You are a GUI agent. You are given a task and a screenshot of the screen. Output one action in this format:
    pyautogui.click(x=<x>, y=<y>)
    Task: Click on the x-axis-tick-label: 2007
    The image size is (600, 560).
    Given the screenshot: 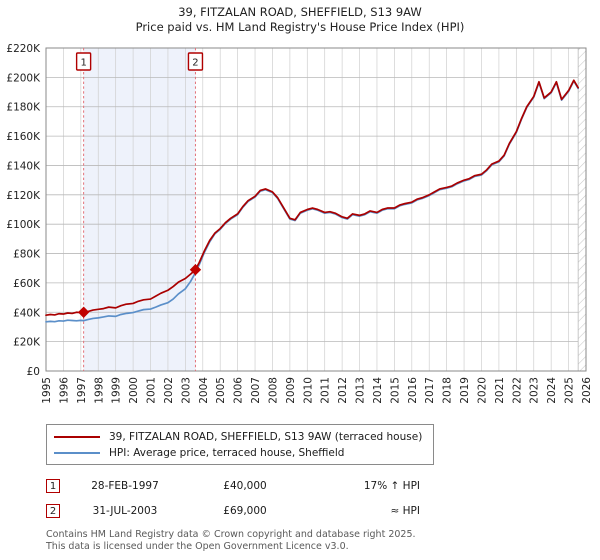 What is the action you would take?
    pyautogui.click(x=256, y=390)
    